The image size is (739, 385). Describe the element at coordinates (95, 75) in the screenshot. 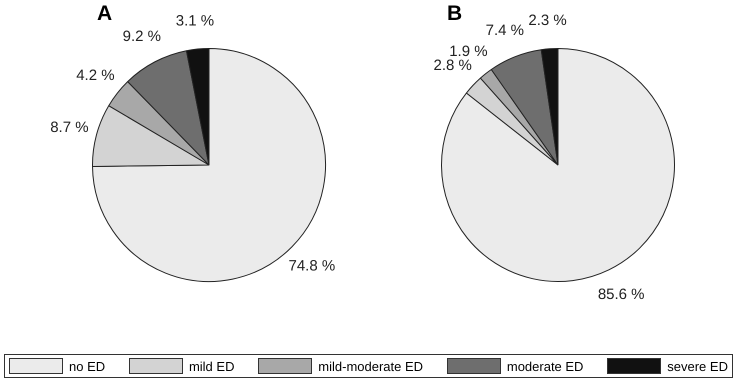

I see `data-label: 4.2 %` at that location.